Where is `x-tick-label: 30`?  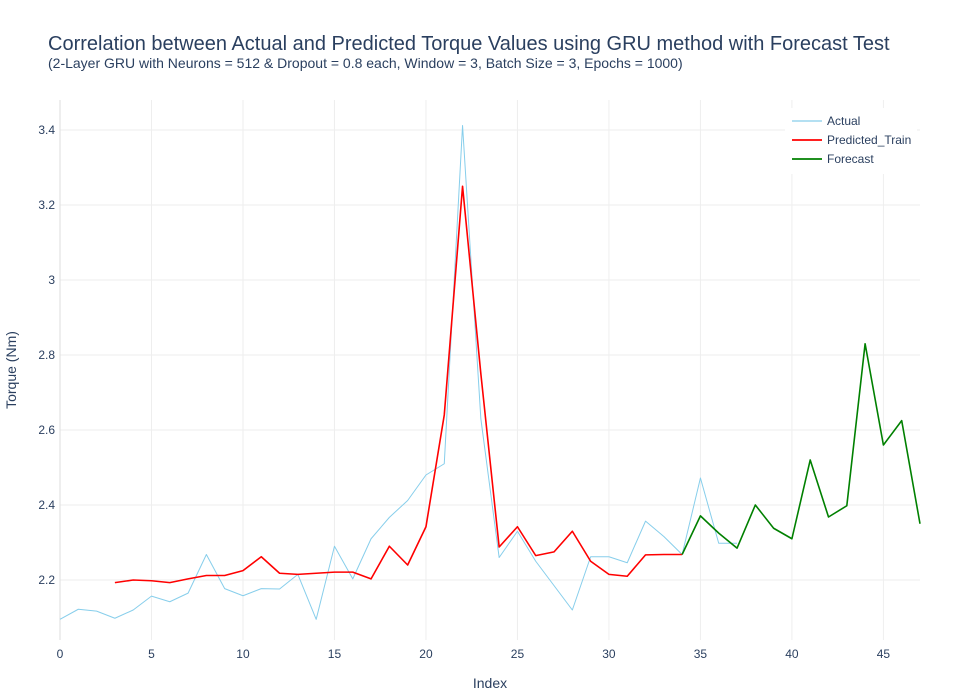 x-tick-label: 30 is located at coordinates (609, 654).